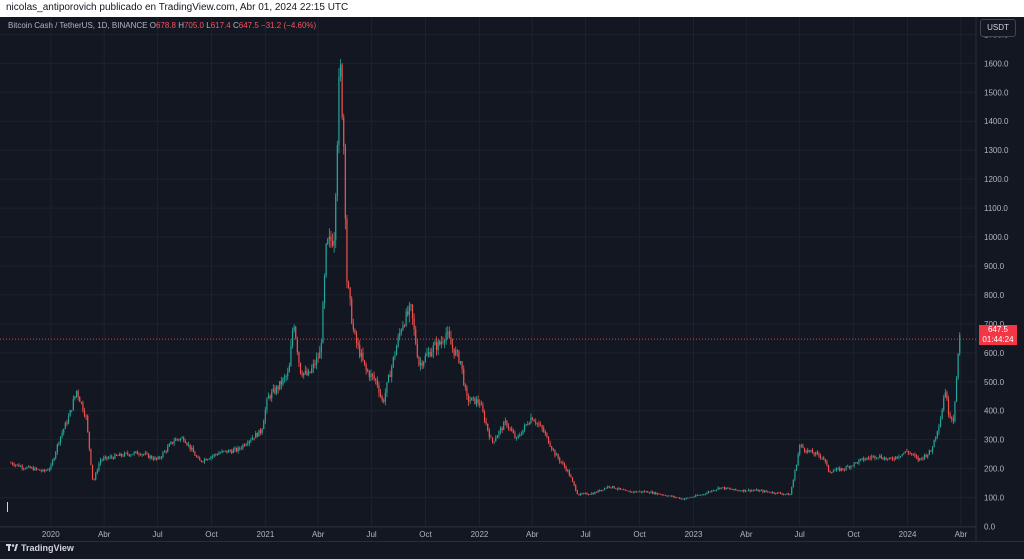 The height and width of the screenshot is (559, 1024). I want to click on tradingview-branding: TradingView, so click(40, 548).